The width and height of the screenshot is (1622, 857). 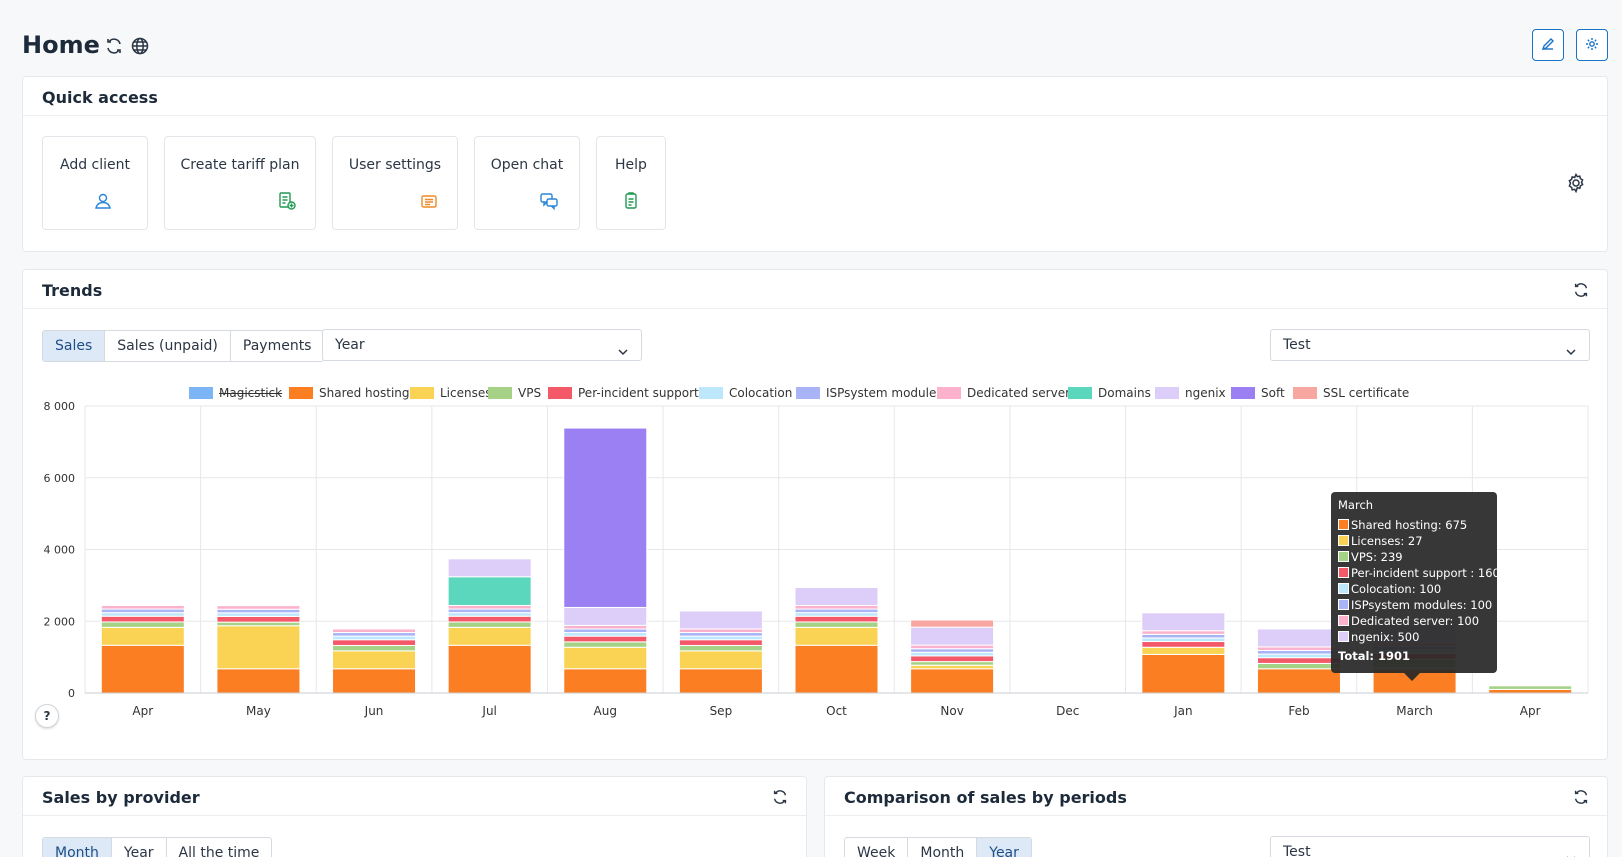 I want to click on legend-label: ngenix, so click(x=1205, y=393).